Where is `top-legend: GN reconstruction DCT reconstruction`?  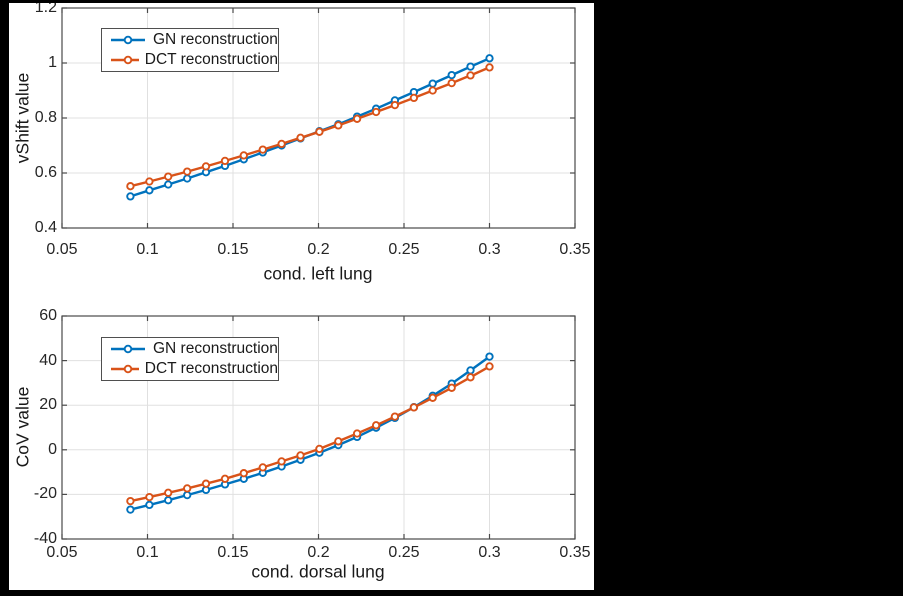 top-legend: GN reconstruction DCT reconstruction is located at coordinates (190, 50).